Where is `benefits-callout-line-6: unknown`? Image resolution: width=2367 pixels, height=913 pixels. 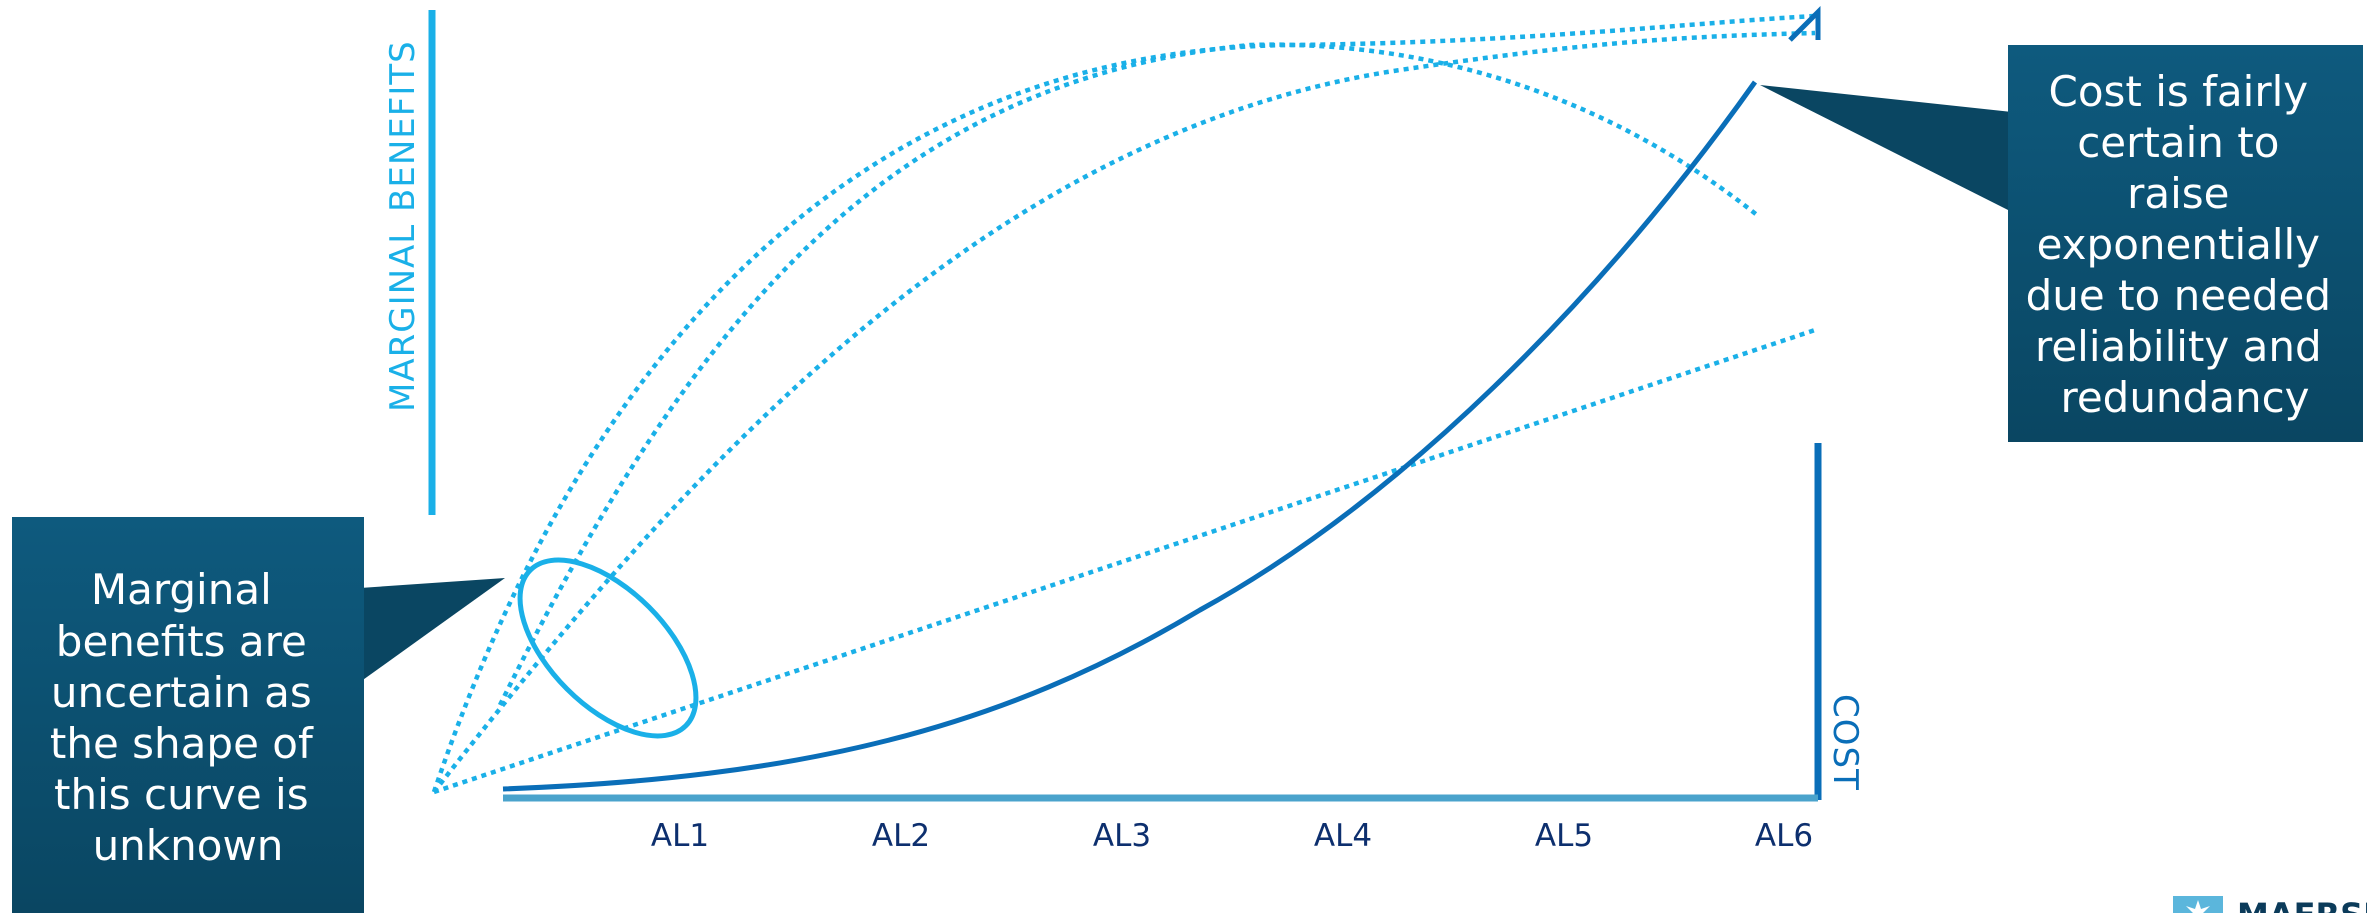 benefits-callout-line-6: unknown is located at coordinates (188, 845).